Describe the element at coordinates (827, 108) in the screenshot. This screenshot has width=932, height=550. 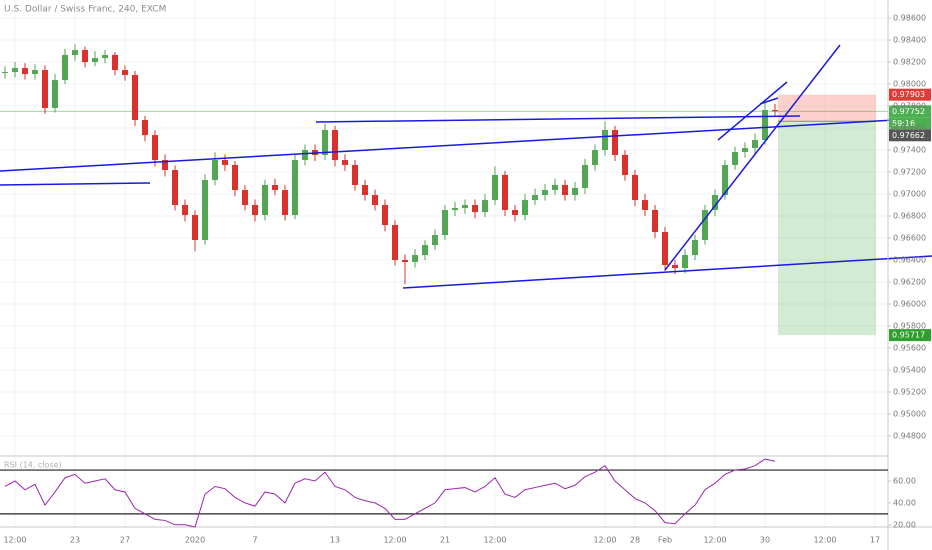
I see `stop-zone` at that location.